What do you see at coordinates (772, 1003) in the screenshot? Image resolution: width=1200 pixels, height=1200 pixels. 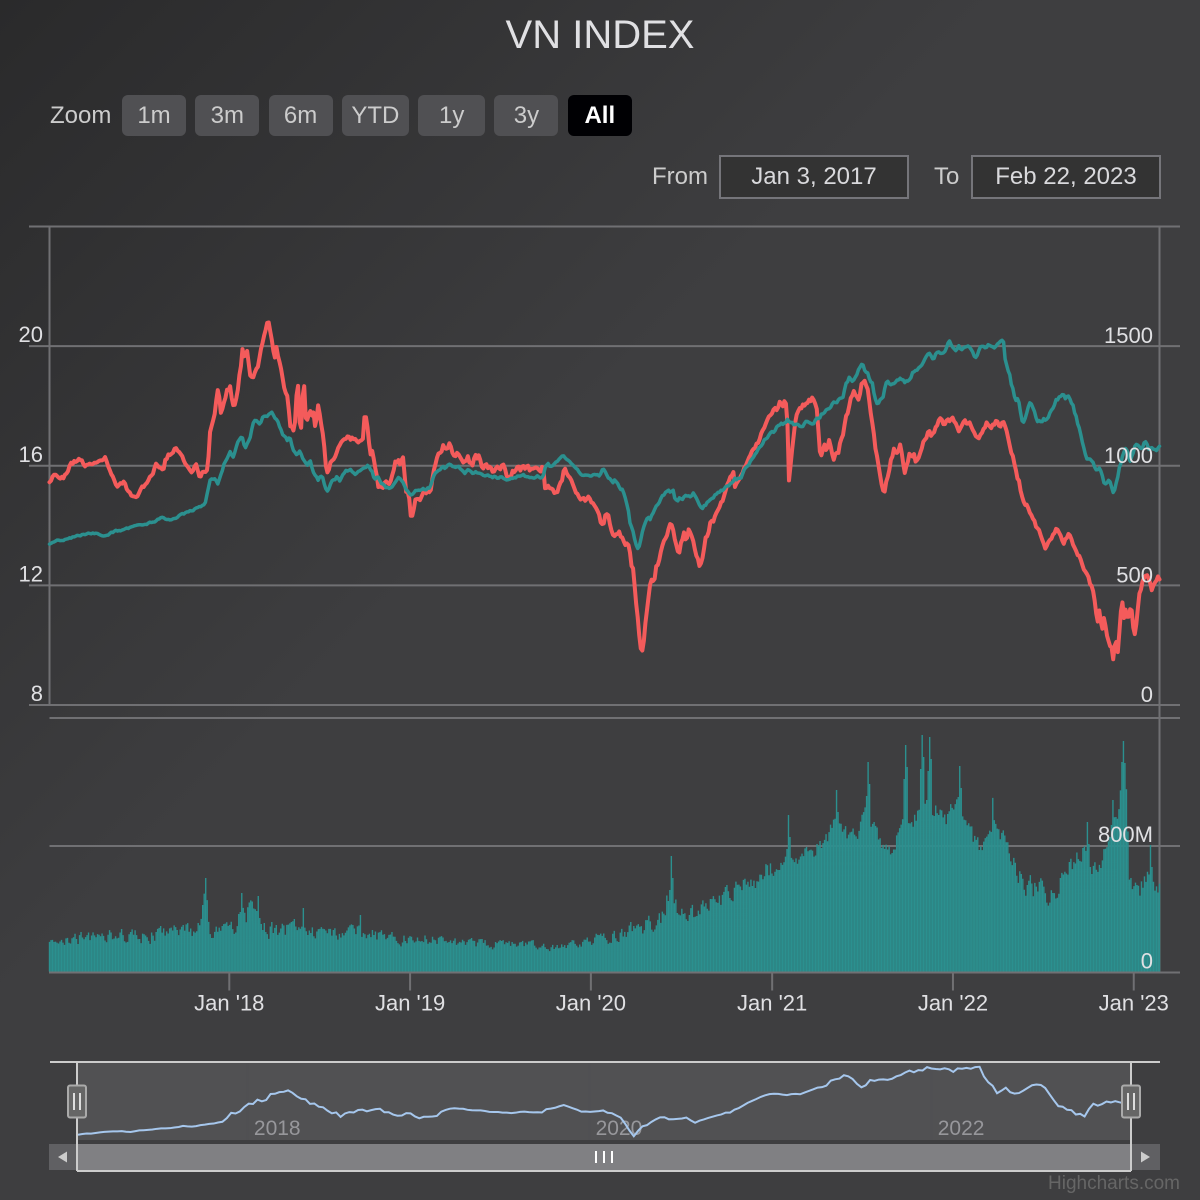 I see `x-axis-label: Jan '21` at bounding box center [772, 1003].